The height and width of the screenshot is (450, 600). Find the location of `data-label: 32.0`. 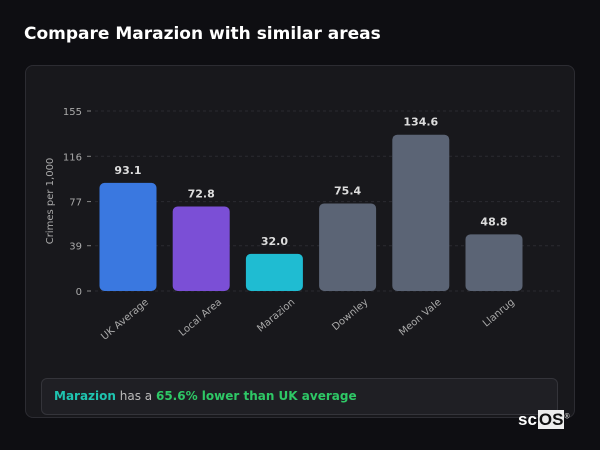

data-label: 32.0 is located at coordinates (274, 241).